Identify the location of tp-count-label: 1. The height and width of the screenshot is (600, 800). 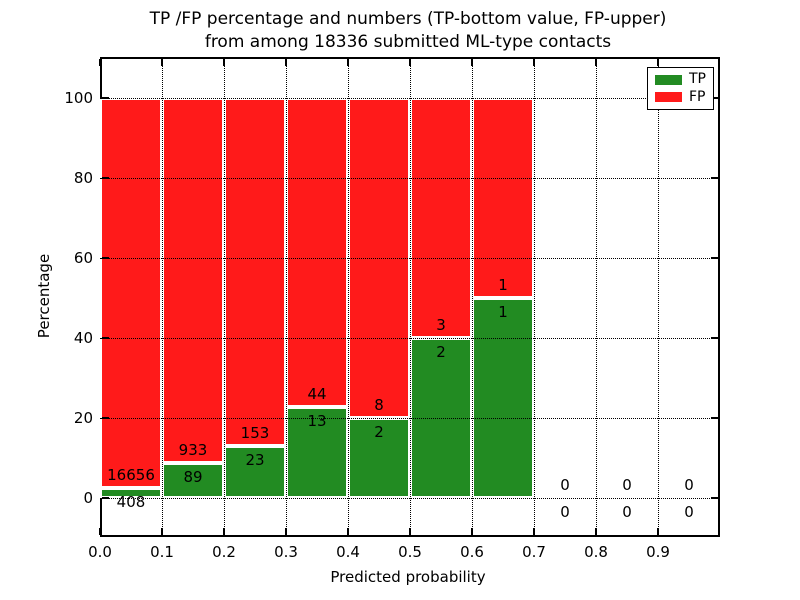
(503, 312).